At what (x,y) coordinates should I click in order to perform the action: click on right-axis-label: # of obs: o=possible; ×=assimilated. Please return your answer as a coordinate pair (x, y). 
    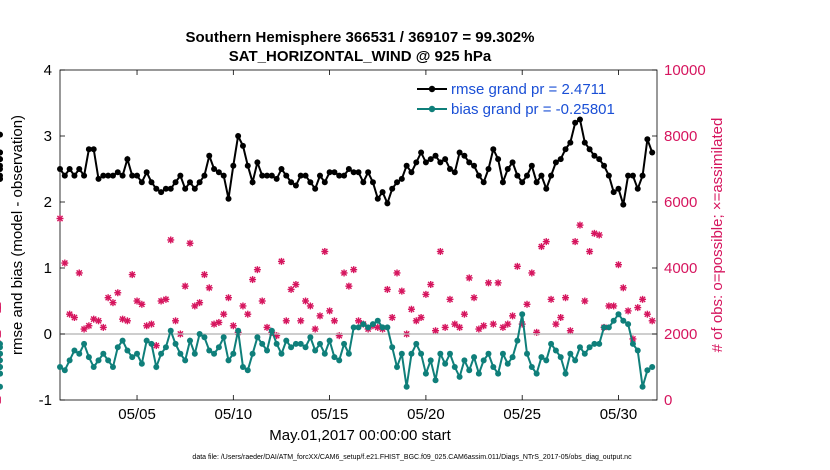
    Looking at the image, I should click on (717, 235).